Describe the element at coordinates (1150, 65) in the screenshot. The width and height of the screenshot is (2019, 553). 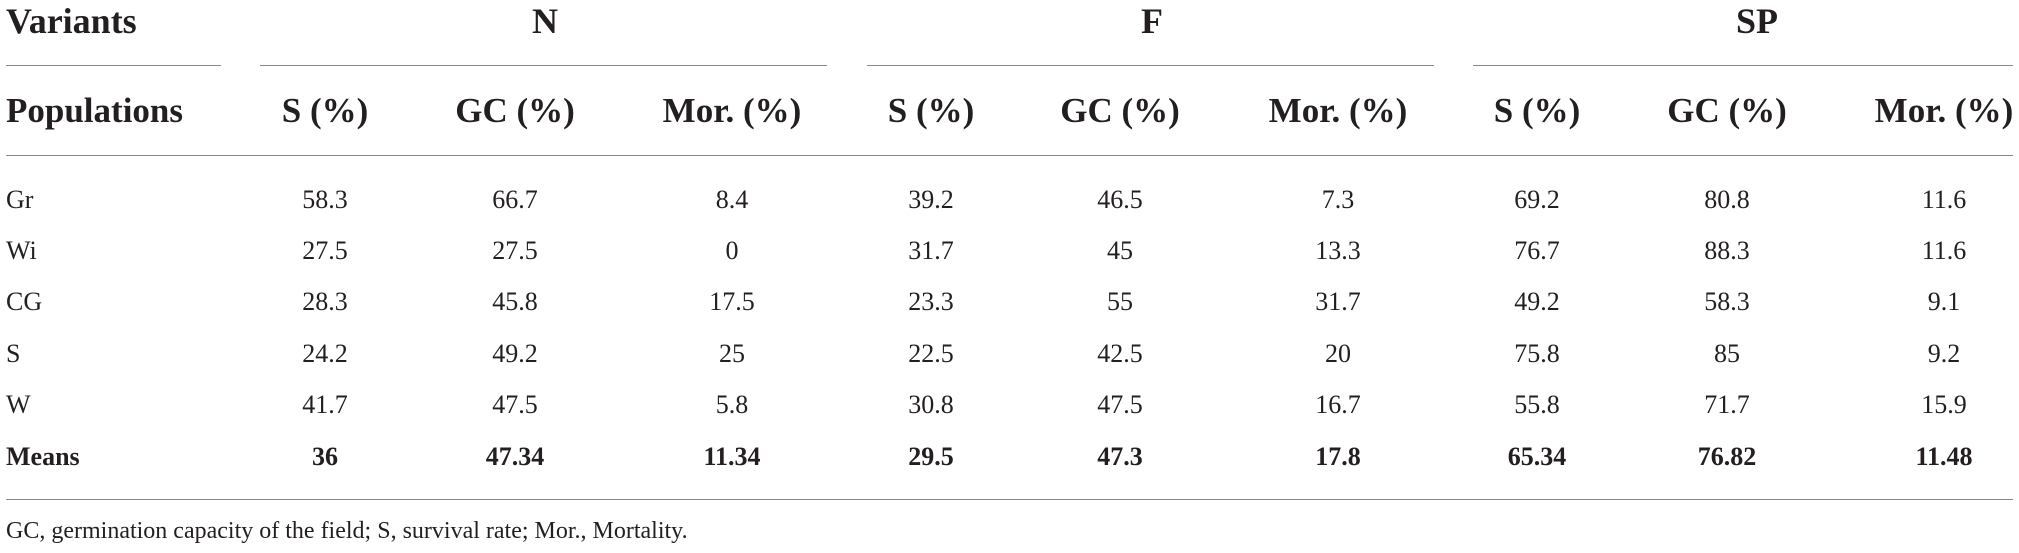
I see `group-underline-f` at that location.